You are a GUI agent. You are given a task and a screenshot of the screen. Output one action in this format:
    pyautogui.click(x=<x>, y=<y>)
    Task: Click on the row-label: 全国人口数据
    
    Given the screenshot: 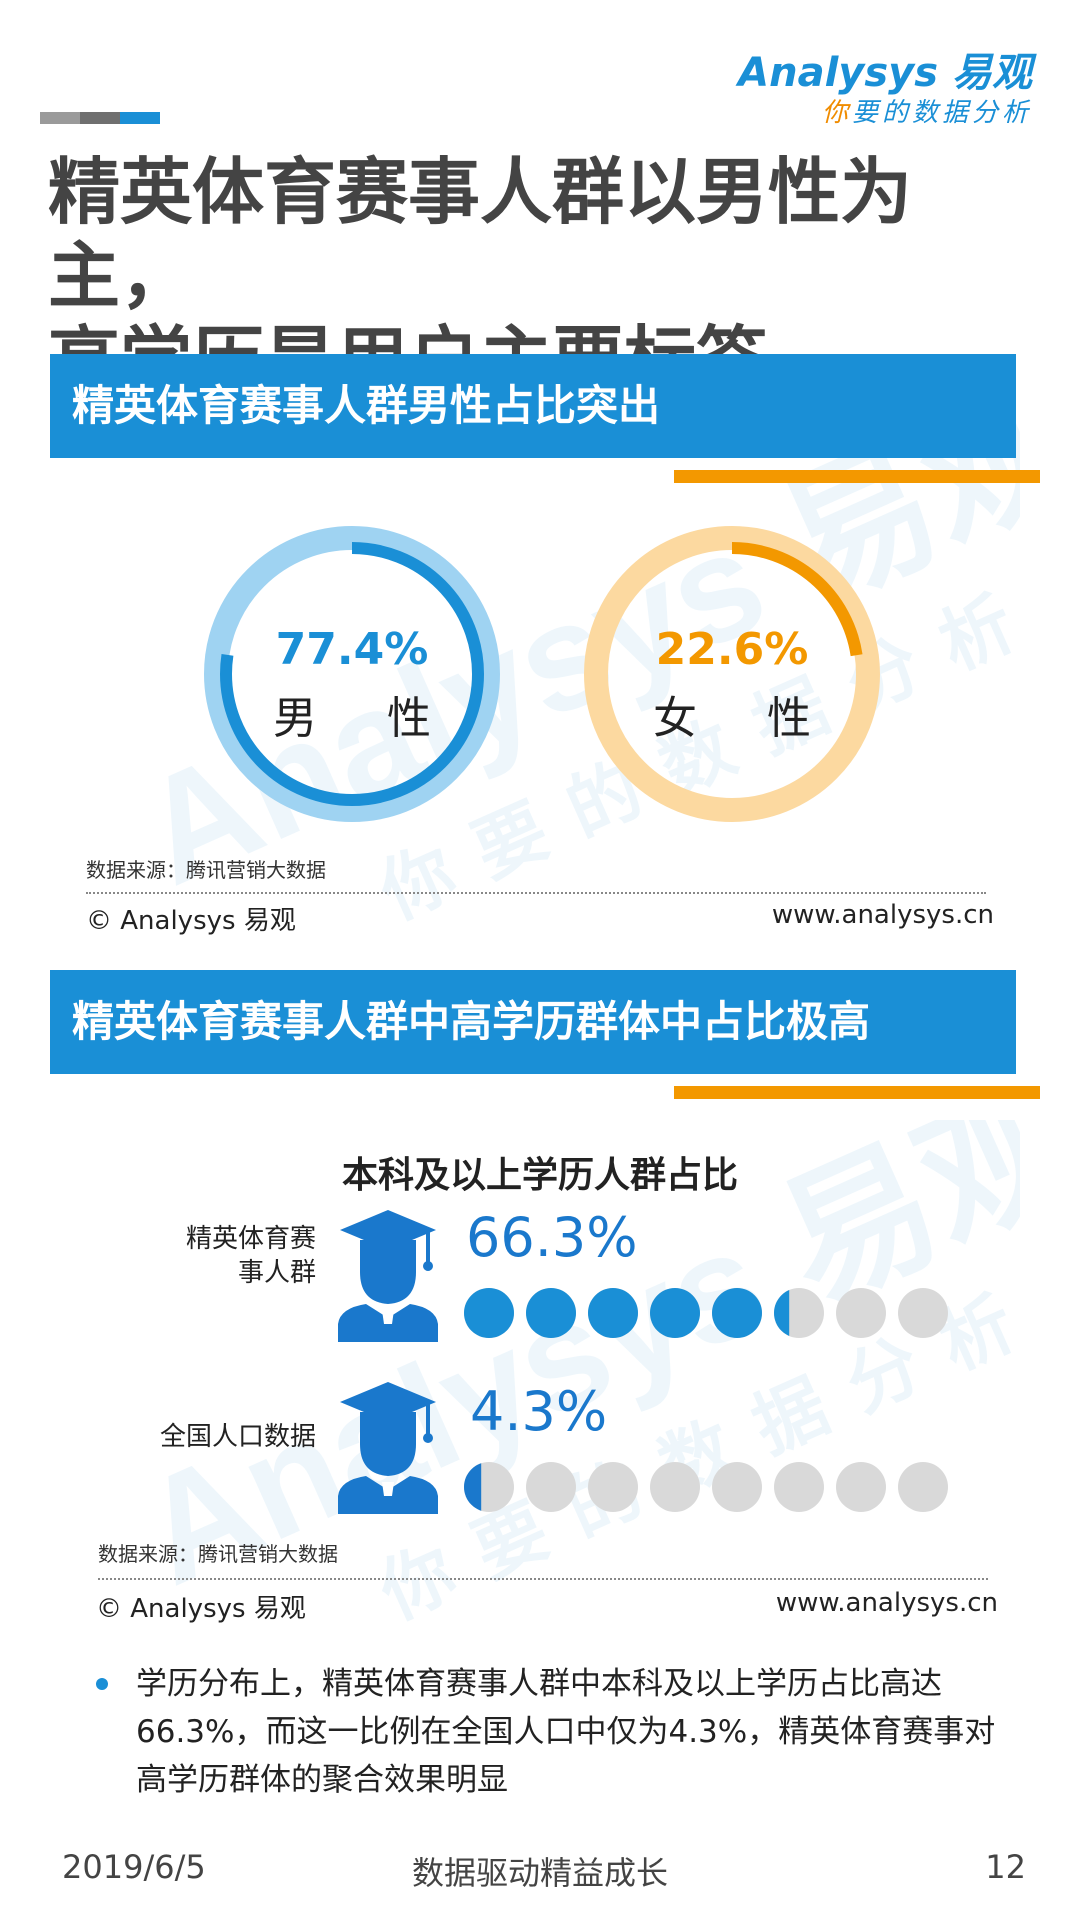 What is the action you would take?
    pyautogui.click(x=208, y=1437)
    